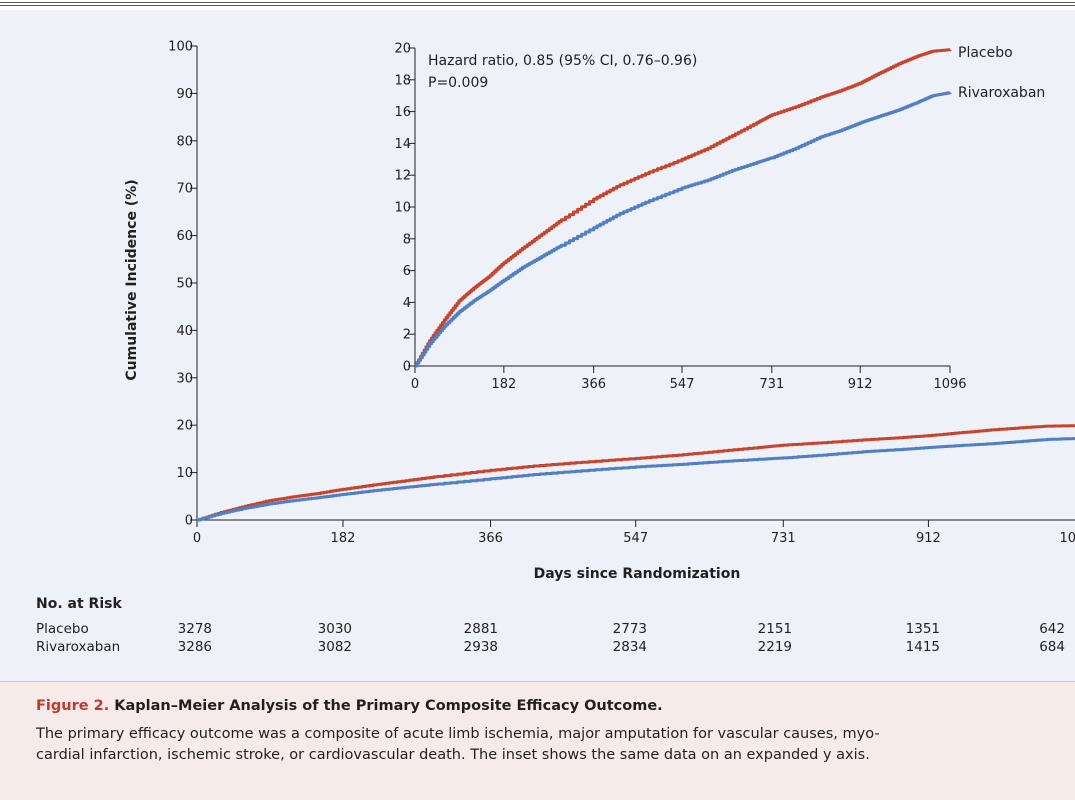 Image resolution: width=1075 pixels, height=800 pixels. What do you see at coordinates (402, 176) in the screenshot?
I see `inset-y-tick-label: 12` at bounding box center [402, 176].